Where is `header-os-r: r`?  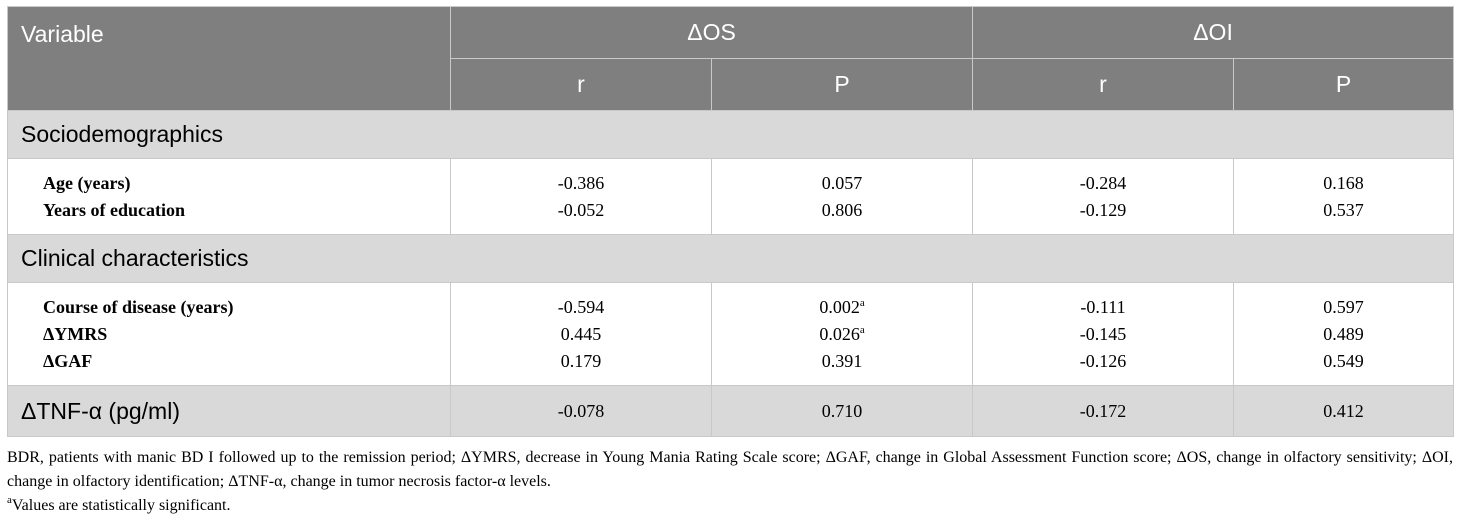
header-os-r: r is located at coordinates (581, 84).